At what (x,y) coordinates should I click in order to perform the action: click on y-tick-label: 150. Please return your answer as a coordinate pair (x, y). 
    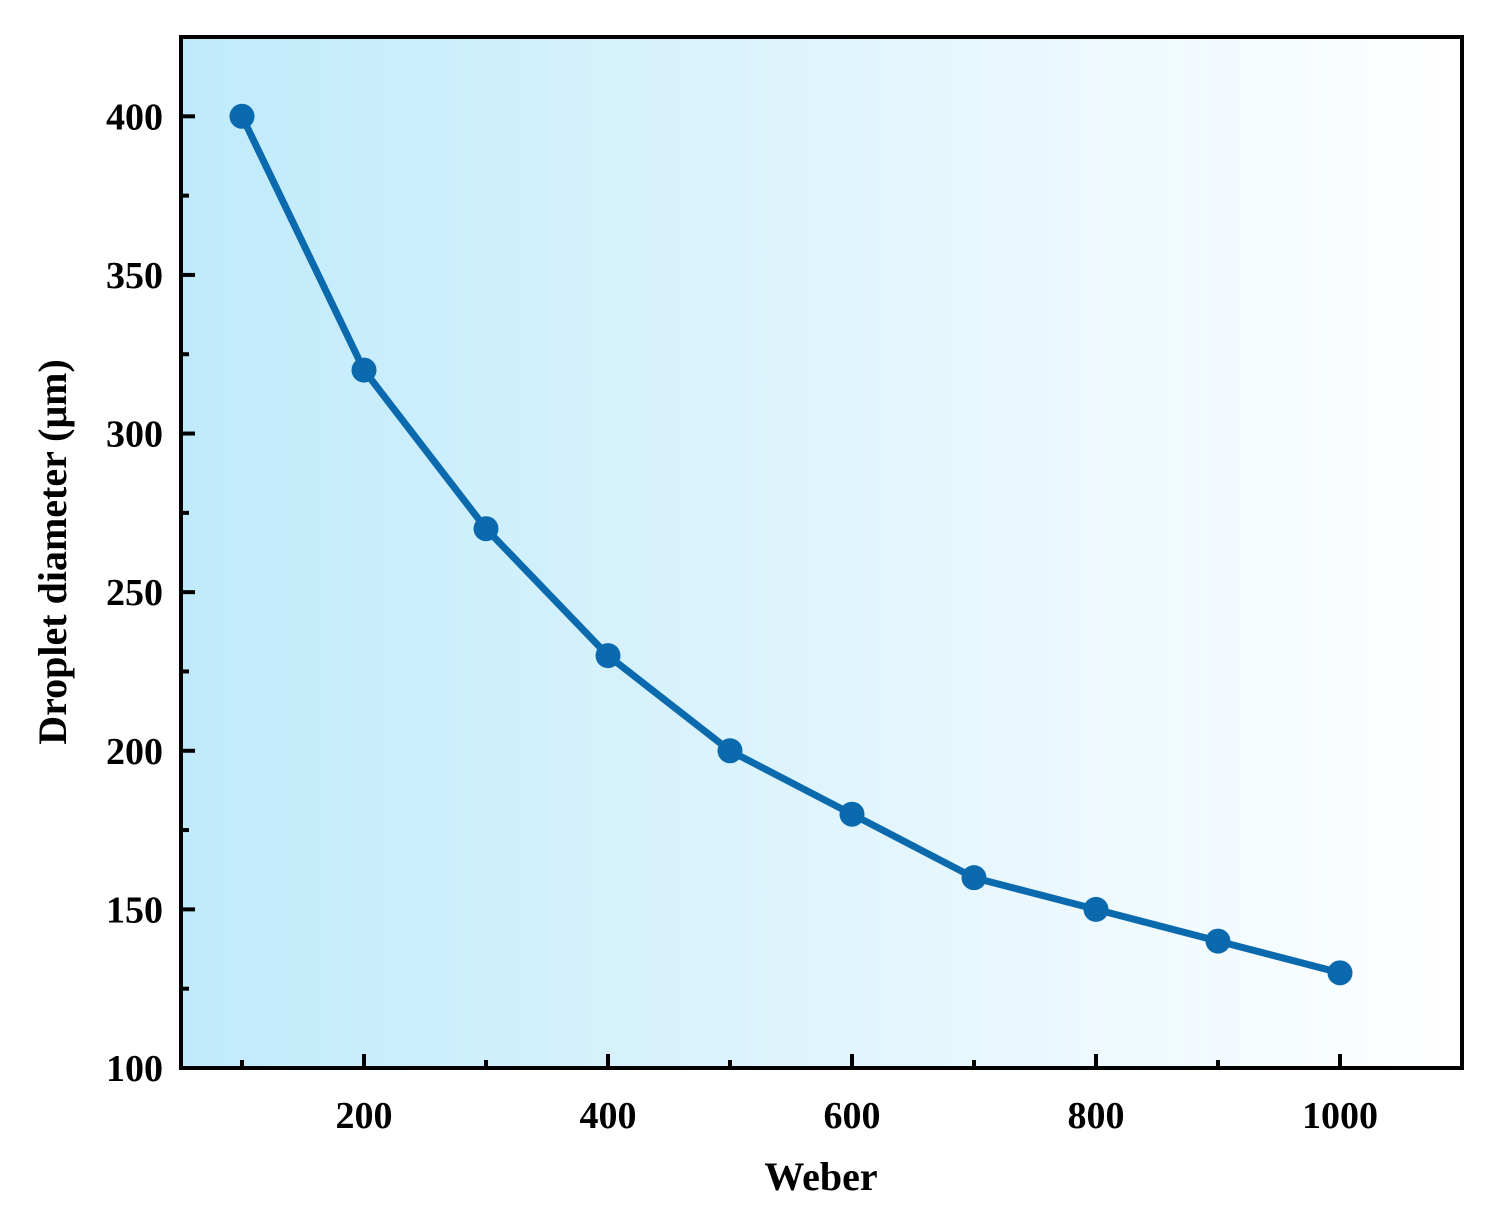
    Looking at the image, I should click on (134, 910).